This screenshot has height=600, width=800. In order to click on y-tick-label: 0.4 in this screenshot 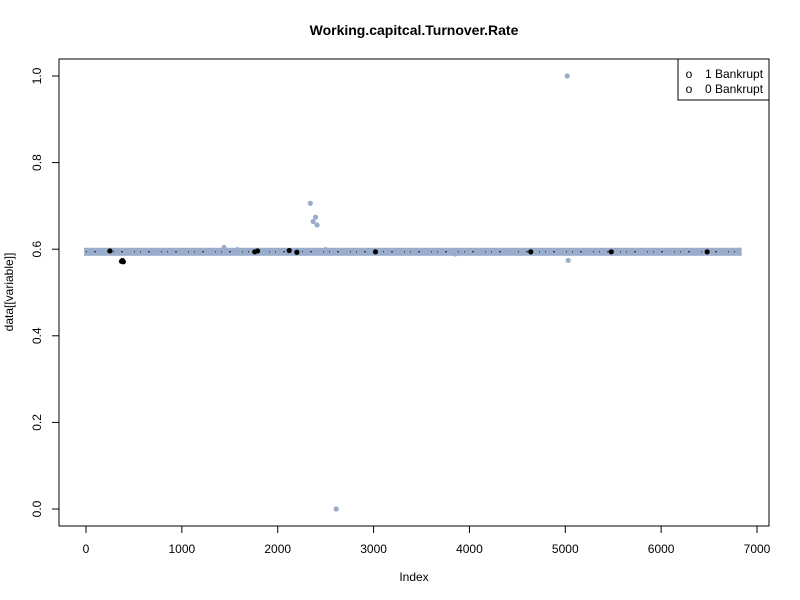, I will do `click(37, 335)`.